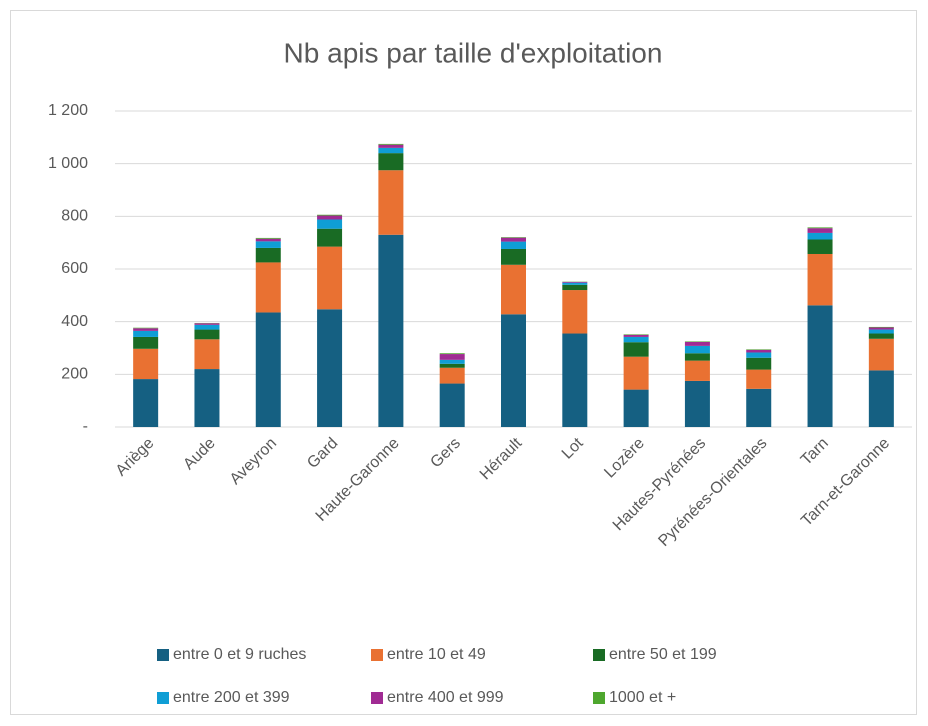 The width and height of the screenshot is (928, 726). What do you see at coordinates (663, 654) in the screenshot?
I see `legend-label: entre 50 et 199` at bounding box center [663, 654].